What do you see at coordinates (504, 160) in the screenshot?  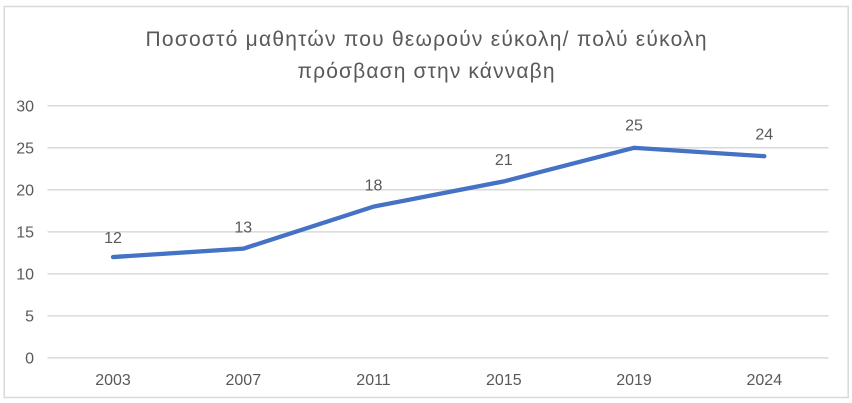 I see `svg-text: 21` at bounding box center [504, 160].